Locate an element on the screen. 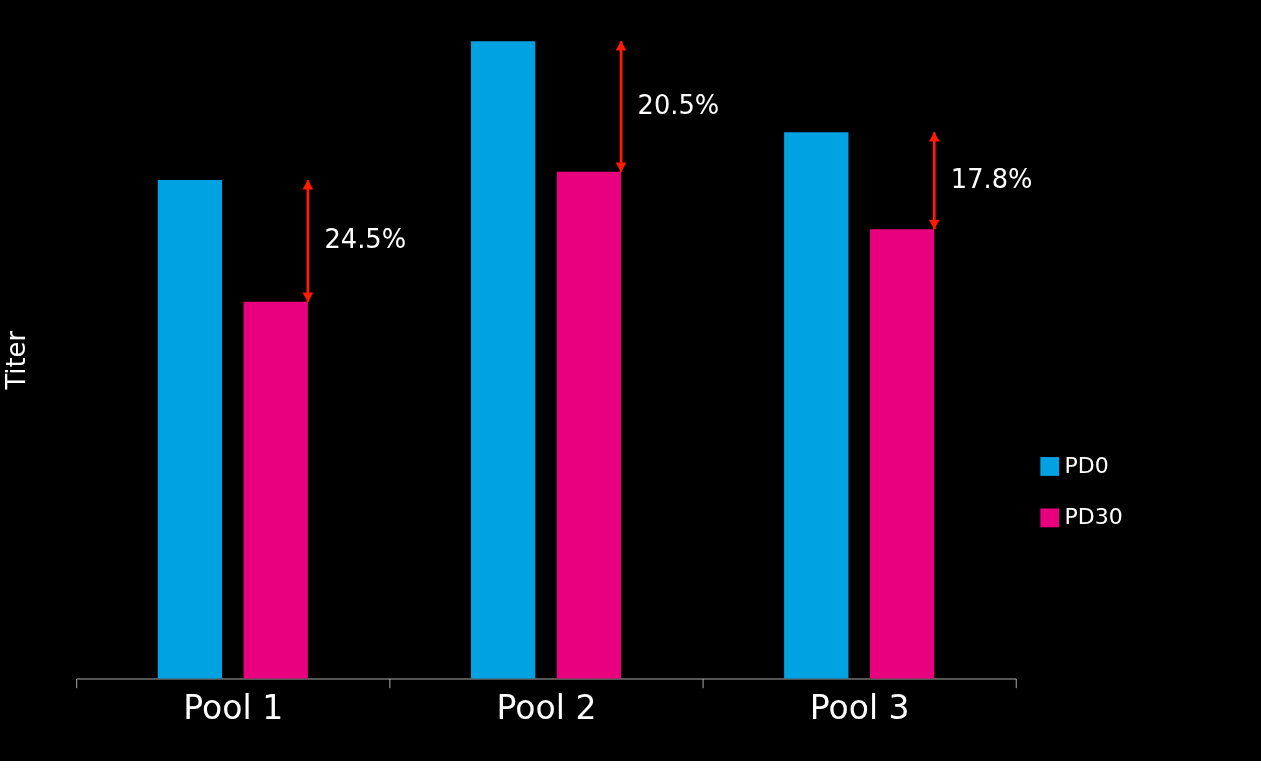  x-tick-label: Pool 3 is located at coordinates (859, 708).